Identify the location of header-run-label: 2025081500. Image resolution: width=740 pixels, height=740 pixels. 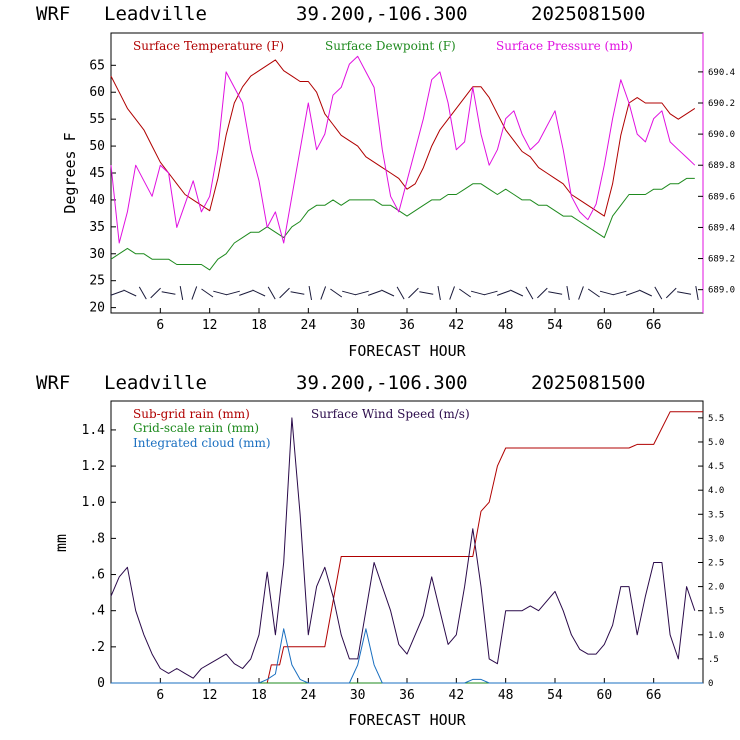
(588, 14).